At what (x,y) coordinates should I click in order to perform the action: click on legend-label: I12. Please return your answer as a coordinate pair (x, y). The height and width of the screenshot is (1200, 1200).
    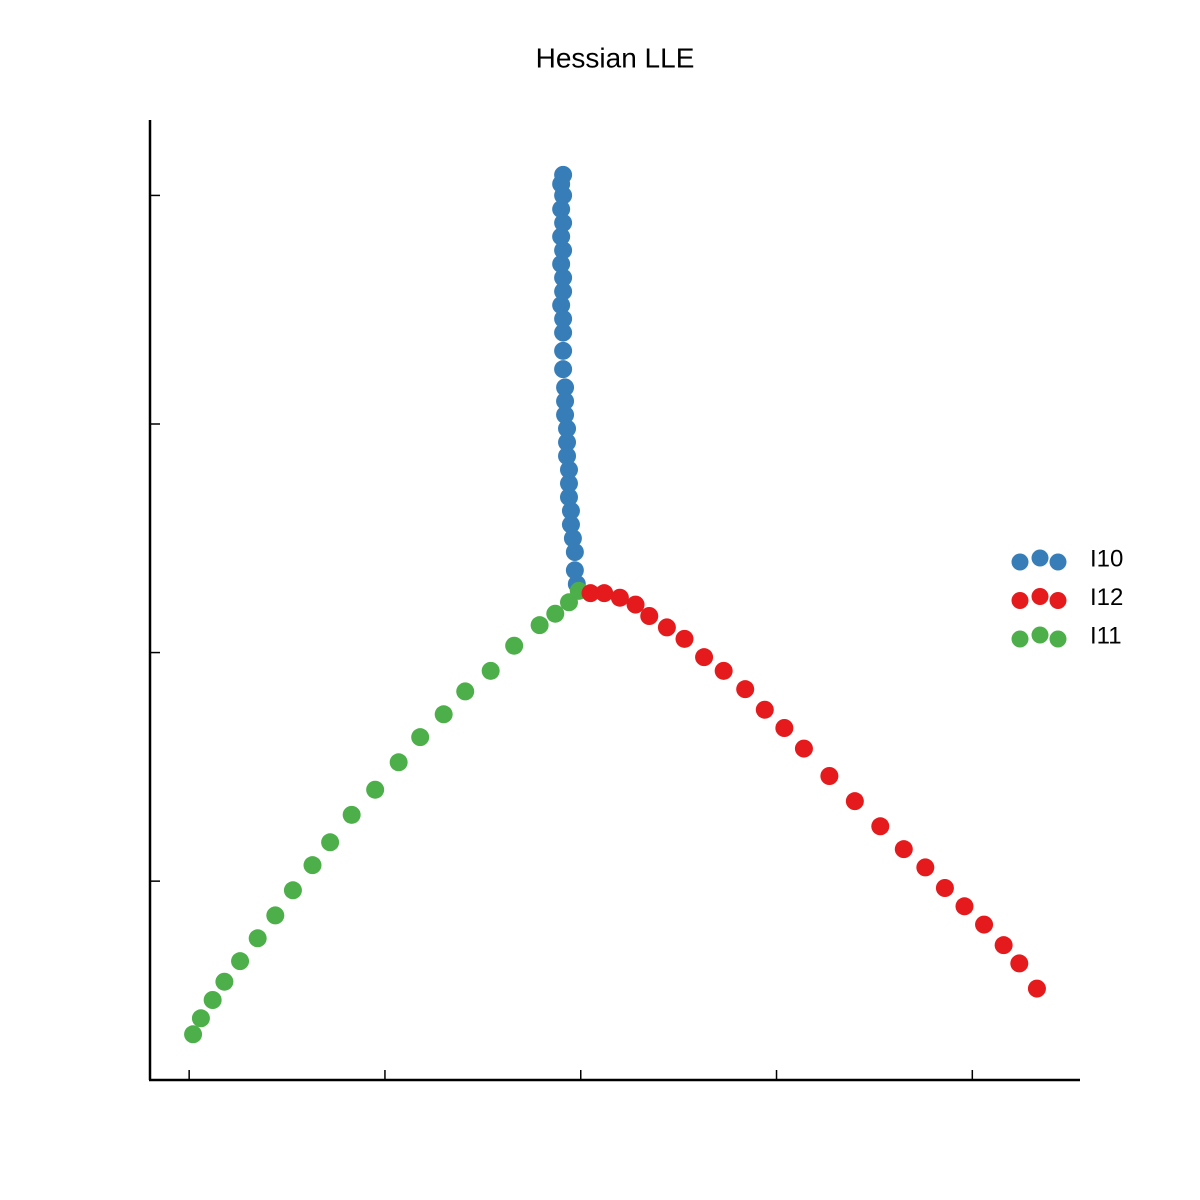
    Looking at the image, I should click on (1106, 597).